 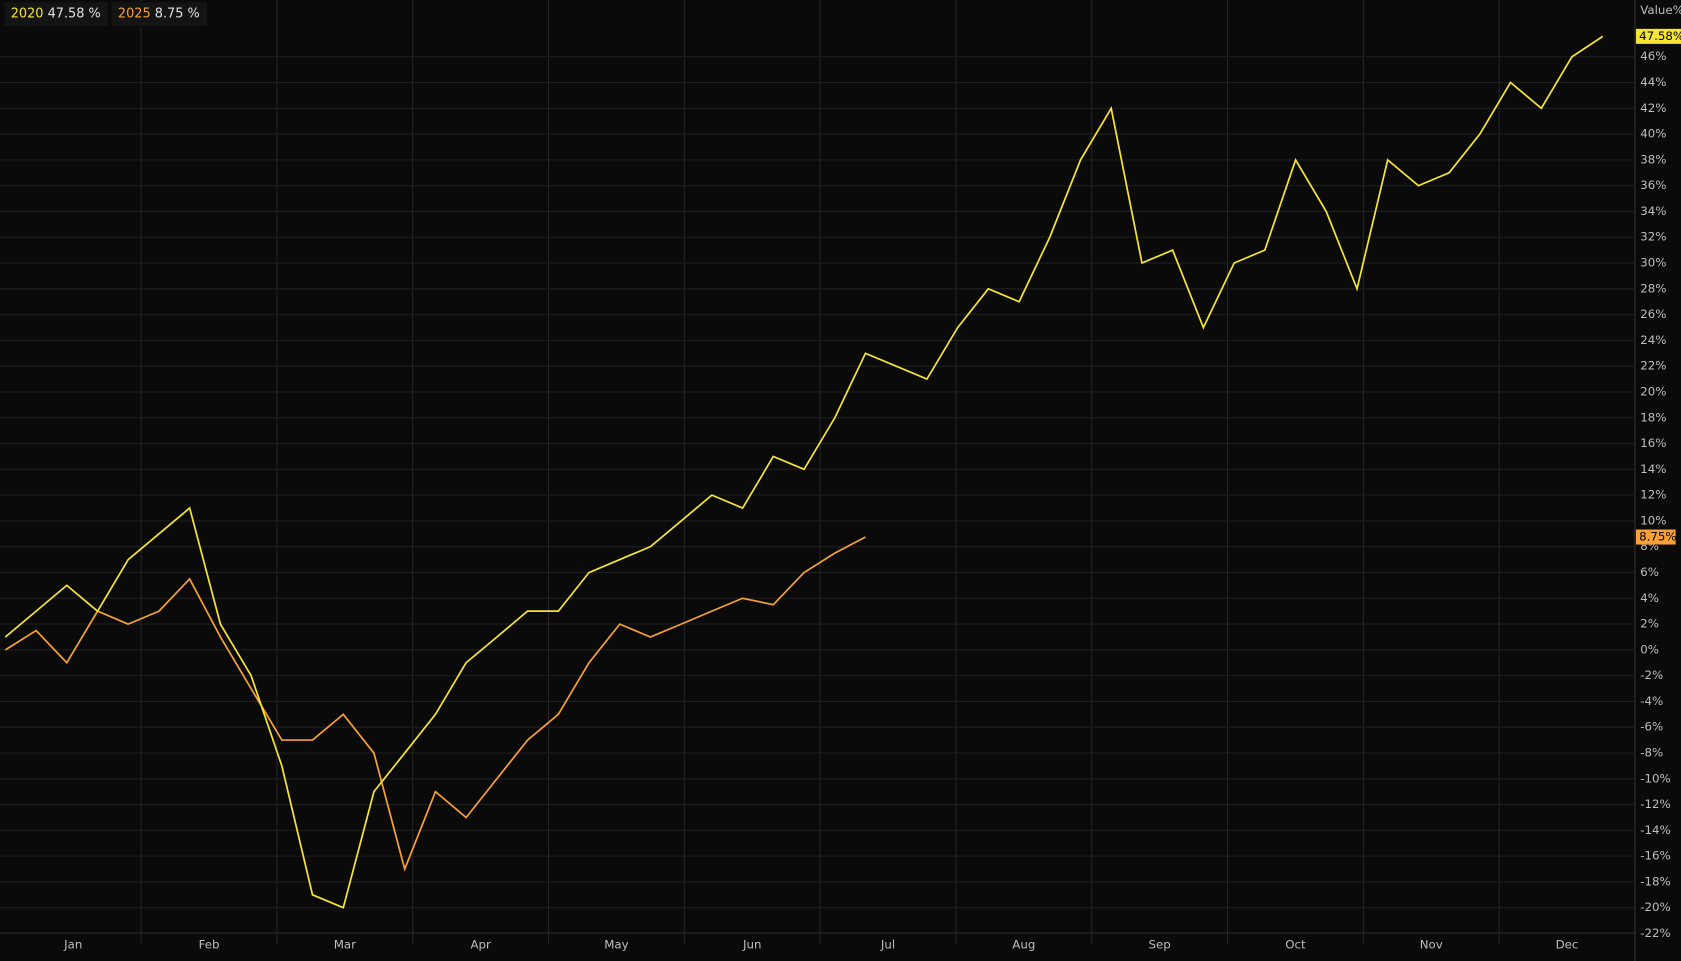 What do you see at coordinates (1653, 520) in the screenshot?
I see `y-tick-label: 10%` at bounding box center [1653, 520].